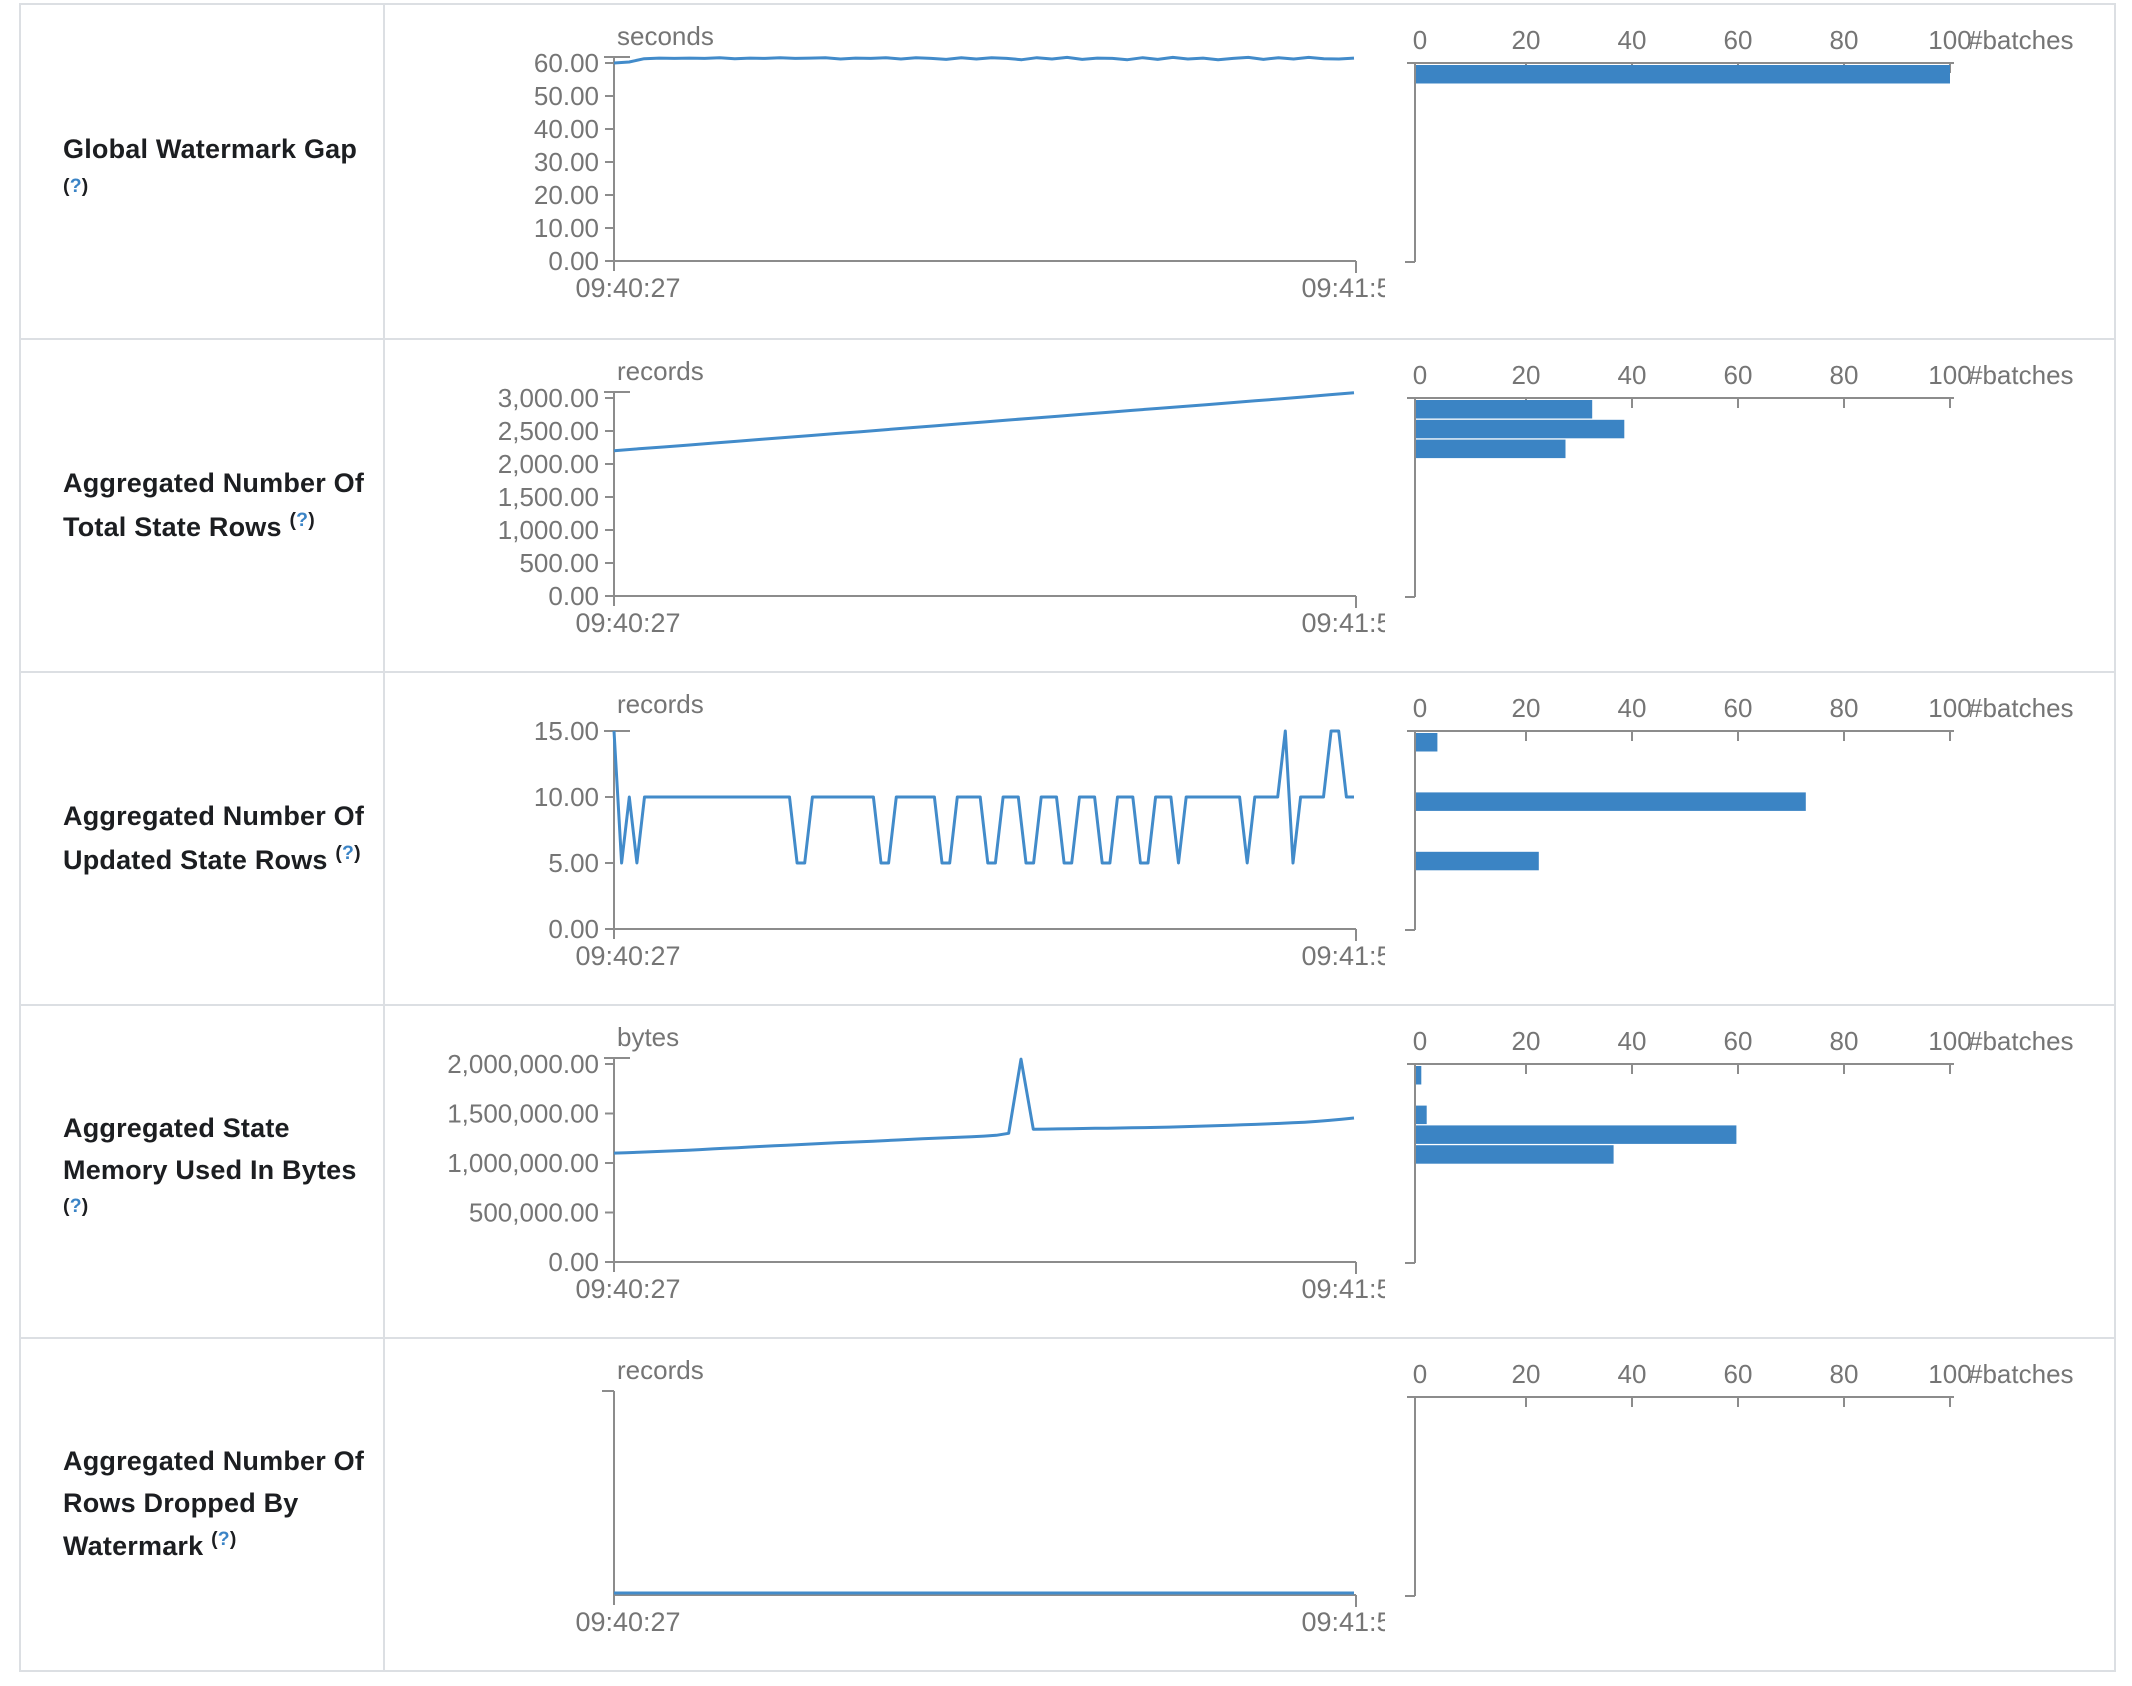 This screenshot has height=1686, width=2132. What do you see at coordinates (566, 96) in the screenshot?
I see `svg-text: 50.00` at bounding box center [566, 96].